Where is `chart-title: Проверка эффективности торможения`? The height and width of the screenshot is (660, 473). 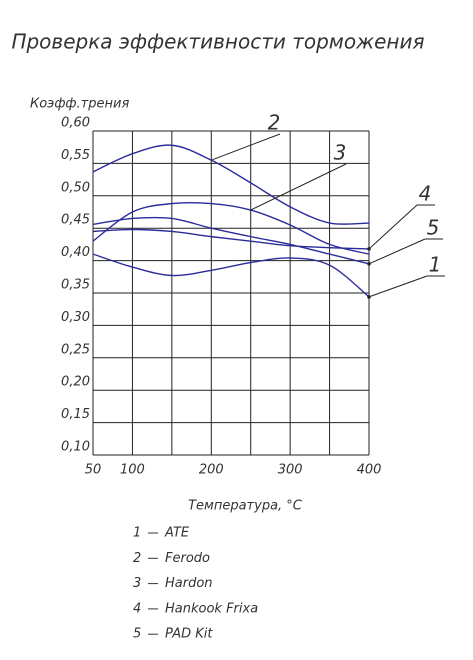 chart-title: Проверка эффективности торможения is located at coordinates (217, 42).